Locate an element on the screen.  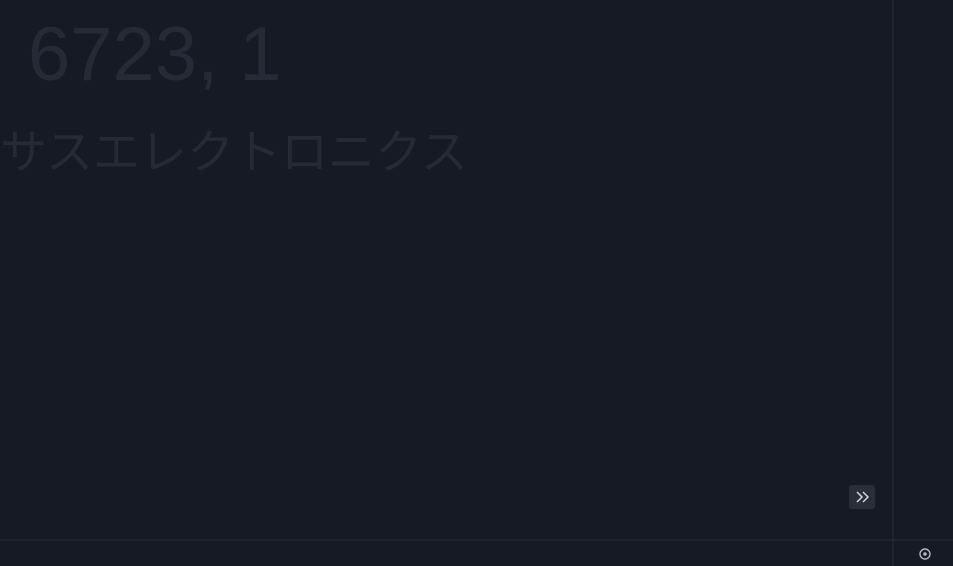
watermark-name: サスエレクトロニクス is located at coordinates (234, 151).